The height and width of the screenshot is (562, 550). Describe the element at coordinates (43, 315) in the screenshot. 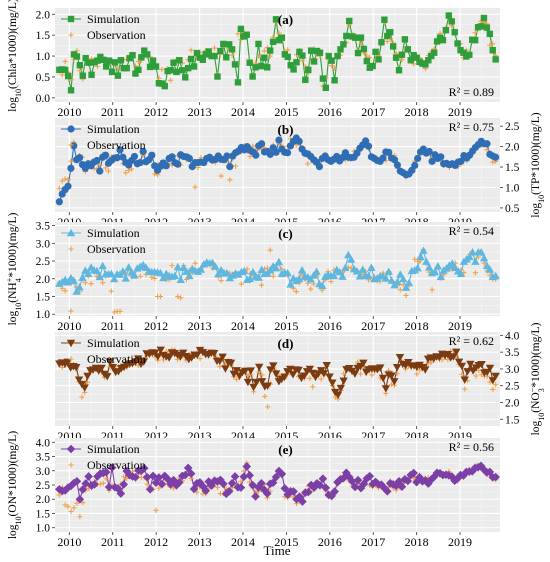

I see `y-tick-label: 1.0` at that location.